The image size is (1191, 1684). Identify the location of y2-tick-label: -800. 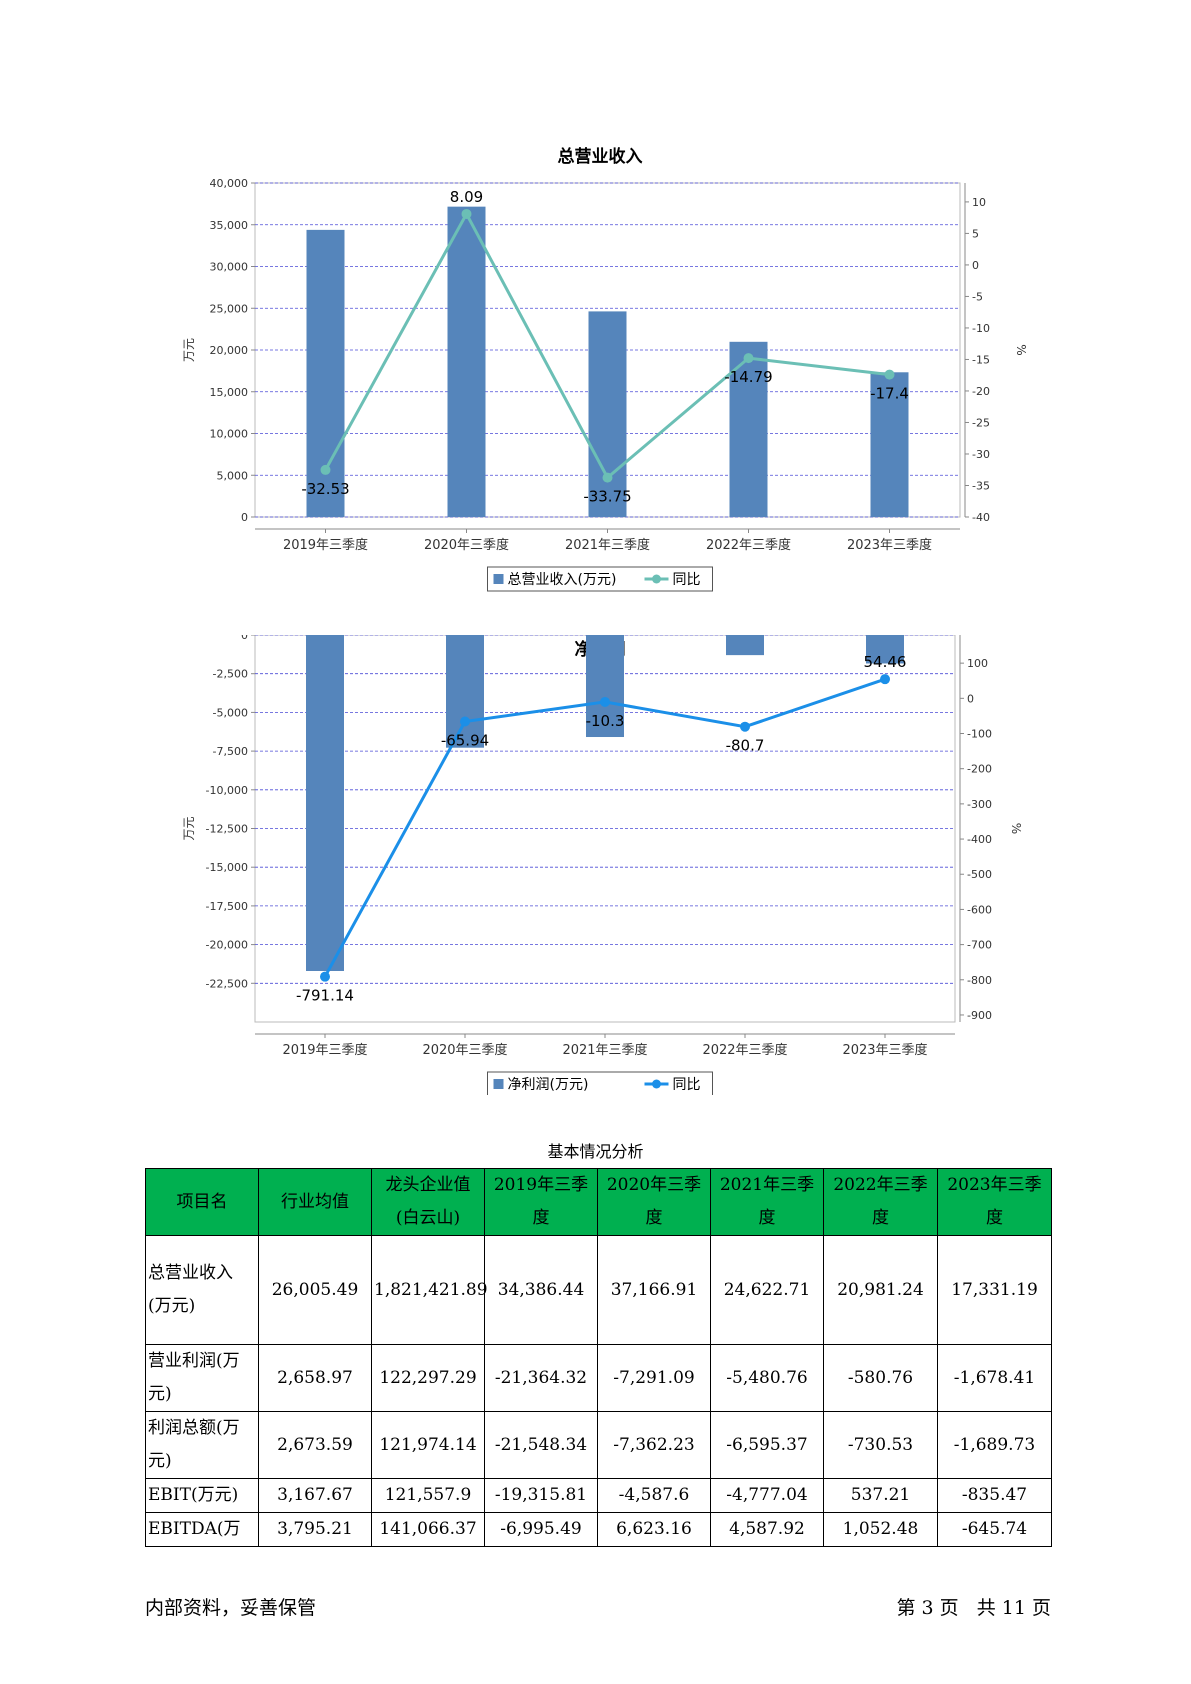
(979, 980).